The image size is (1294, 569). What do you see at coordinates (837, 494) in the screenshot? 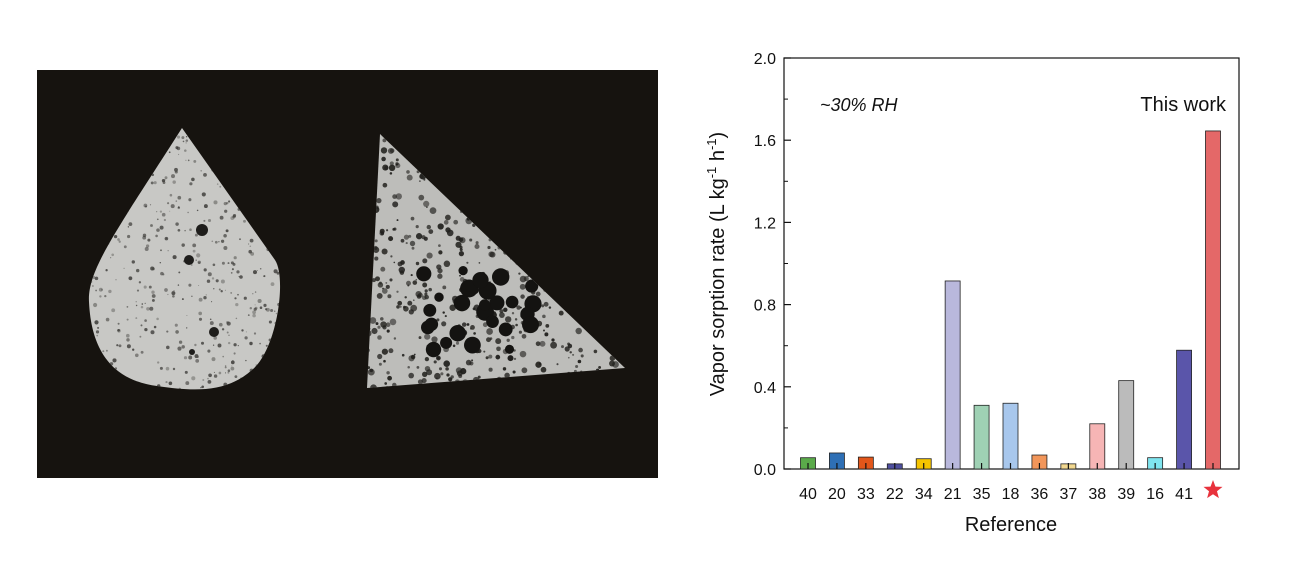
I see `x-tick-label: 20` at bounding box center [837, 494].